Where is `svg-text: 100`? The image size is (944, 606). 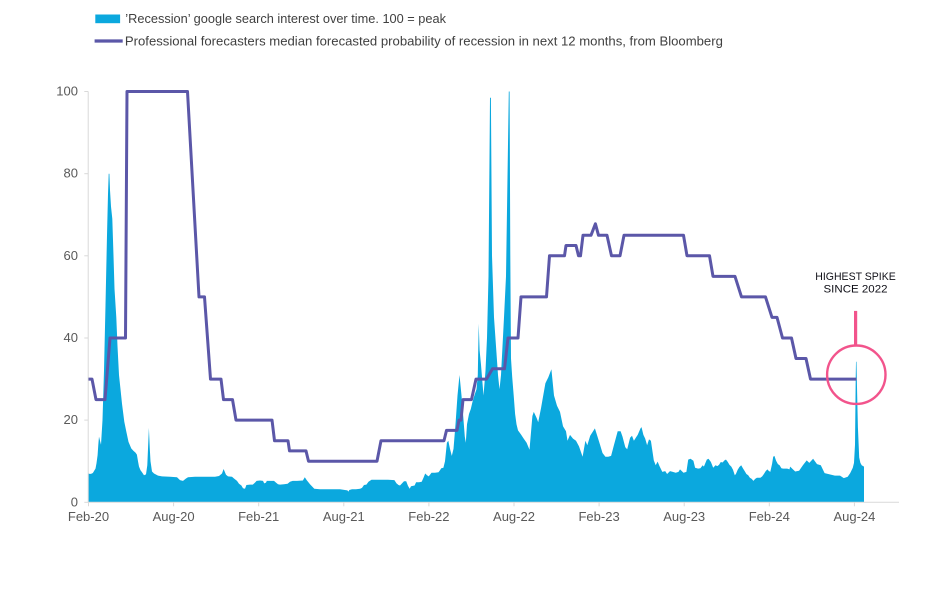
svg-text: 100 is located at coordinates (67, 91).